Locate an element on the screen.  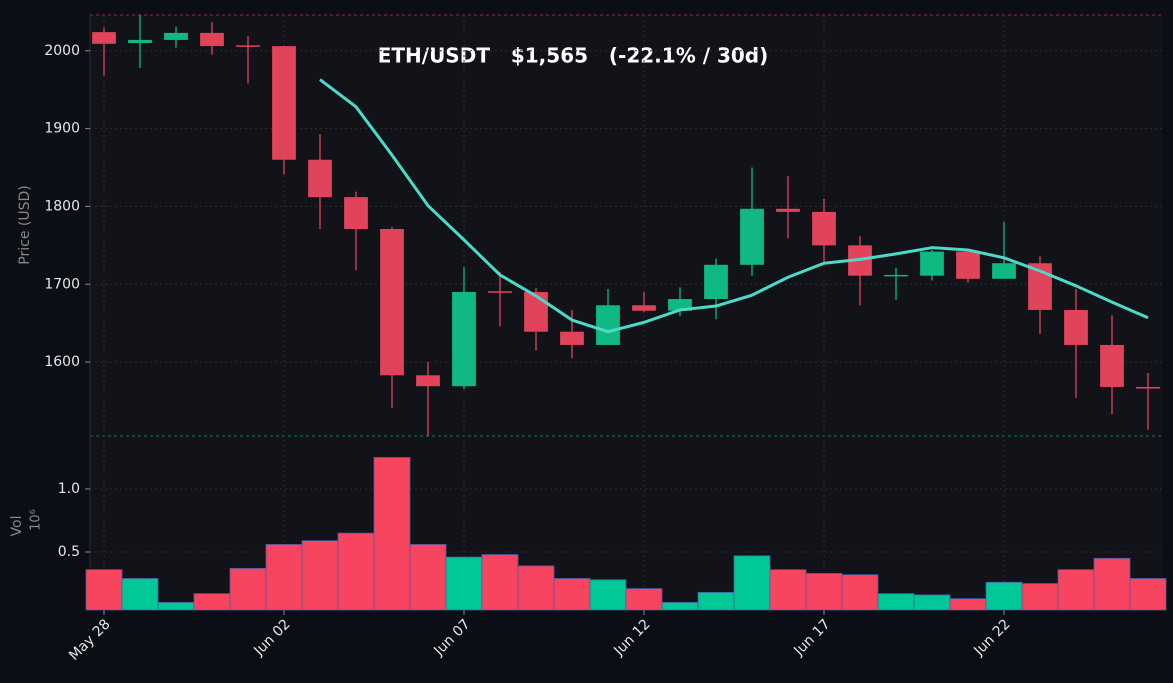
y-tick-label: 2000 is located at coordinates (62, 51).